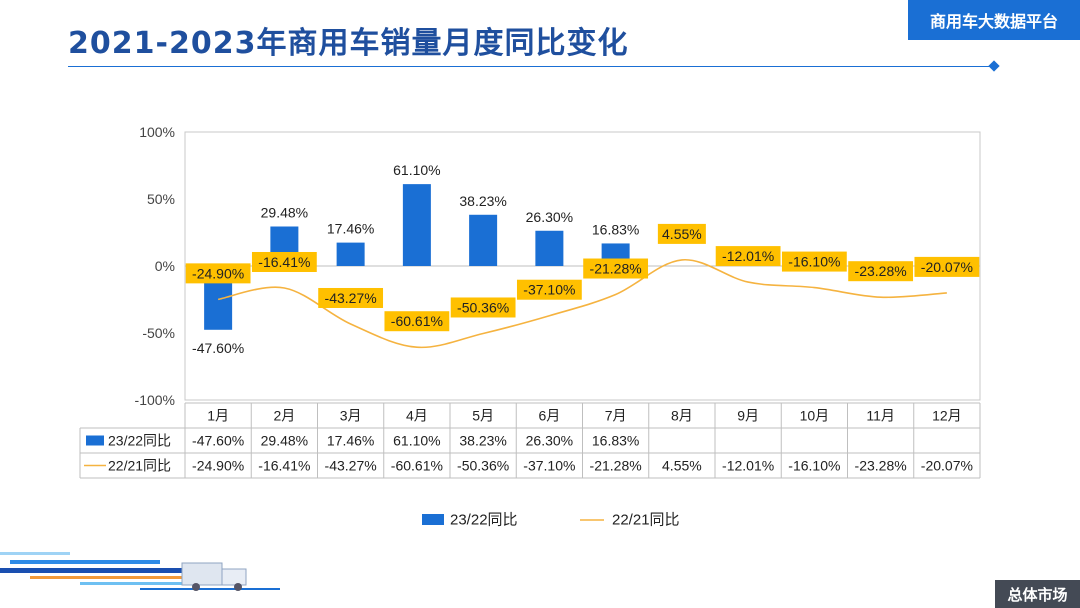  I want to click on y-tick-label: -50%, so click(158, 333).